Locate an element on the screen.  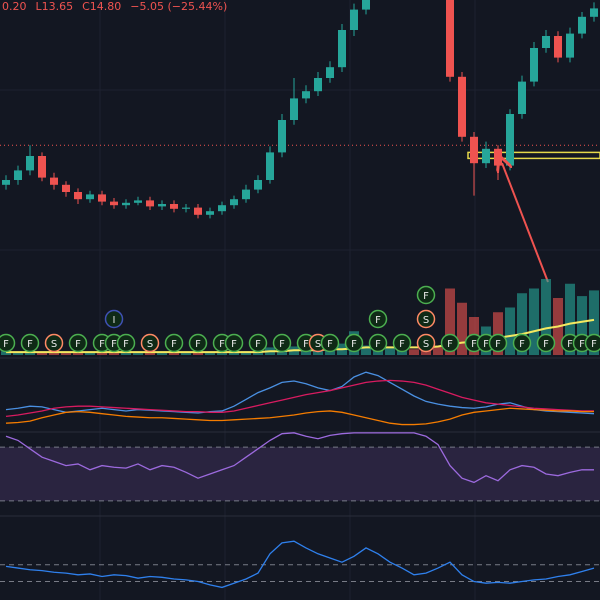
header-text: 0.20 is located at coordinates (14, 6).